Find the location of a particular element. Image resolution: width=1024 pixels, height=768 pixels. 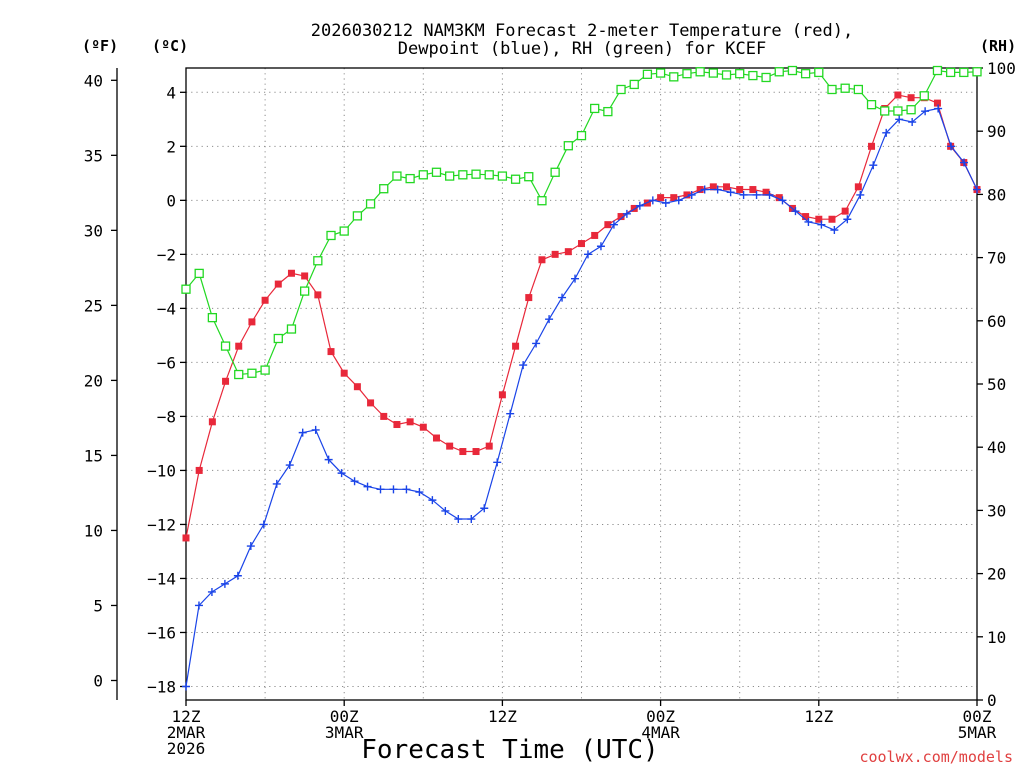

rh-tick-label: 40 is located at coordinates (996, 447).